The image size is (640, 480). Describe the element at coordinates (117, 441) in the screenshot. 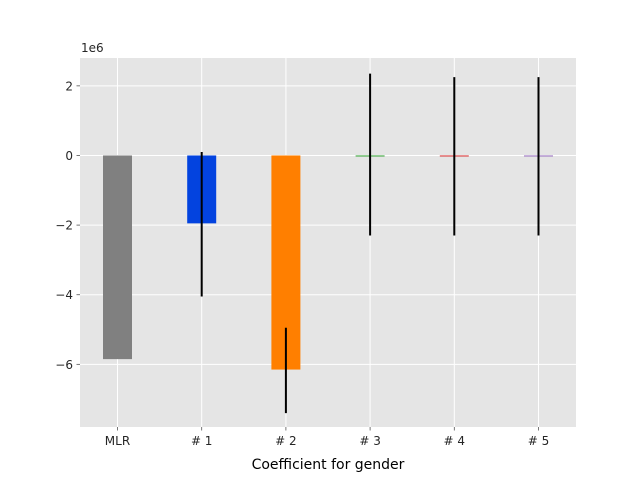

I see `x-tick-label: MLR` at that location.